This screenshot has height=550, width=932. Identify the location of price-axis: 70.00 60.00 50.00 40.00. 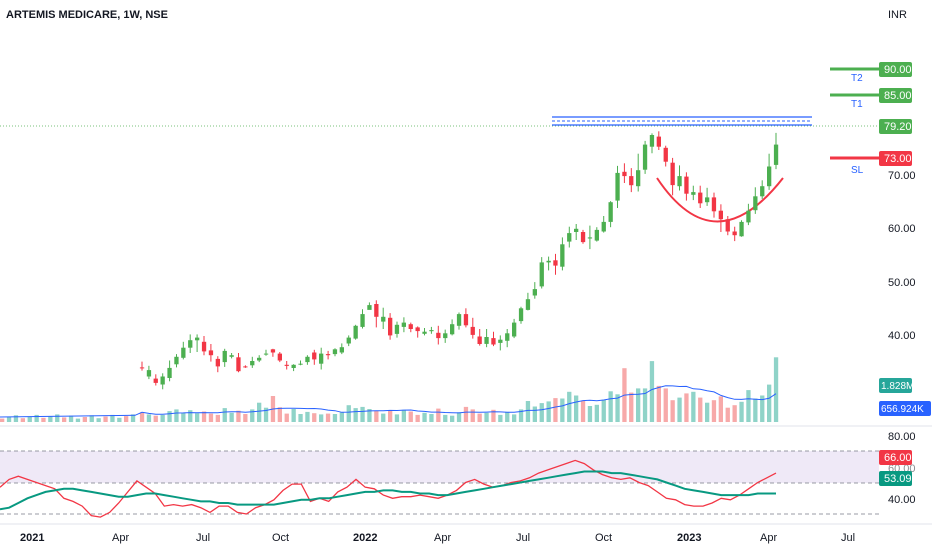
(902, 256).